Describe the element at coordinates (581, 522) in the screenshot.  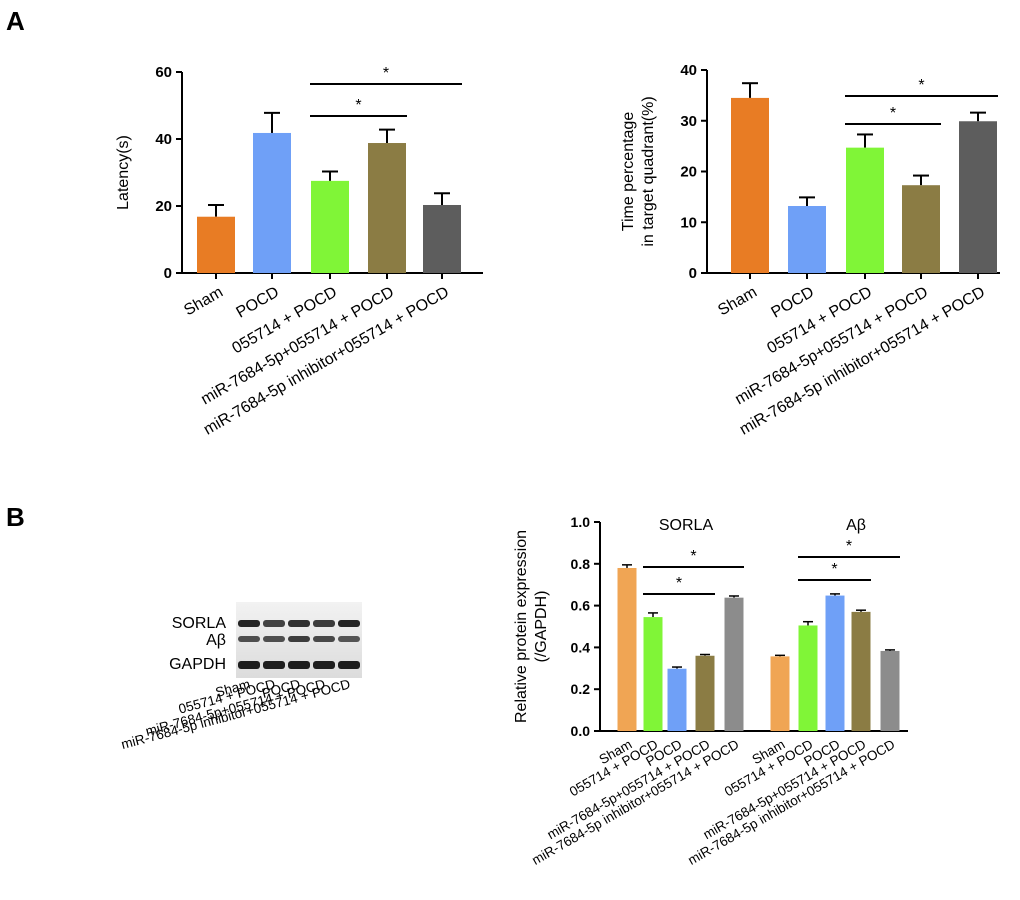
I see `y-tick-label: 1.0` at that location.